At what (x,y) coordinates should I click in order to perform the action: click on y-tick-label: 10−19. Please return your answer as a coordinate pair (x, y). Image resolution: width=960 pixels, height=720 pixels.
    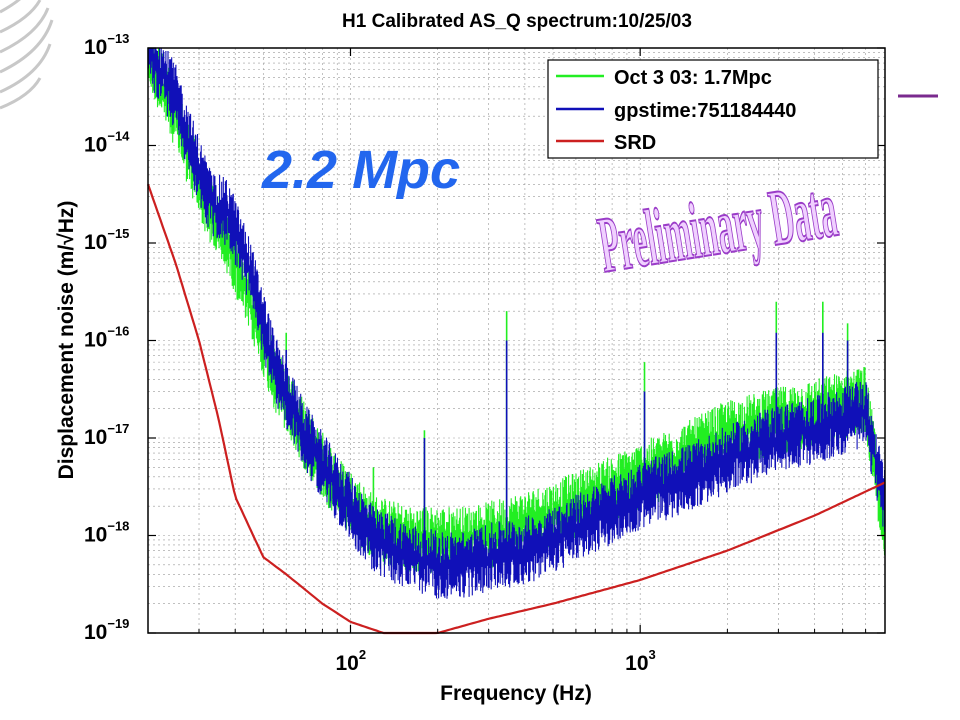
    Looking at the image, I should click on (106, 630).